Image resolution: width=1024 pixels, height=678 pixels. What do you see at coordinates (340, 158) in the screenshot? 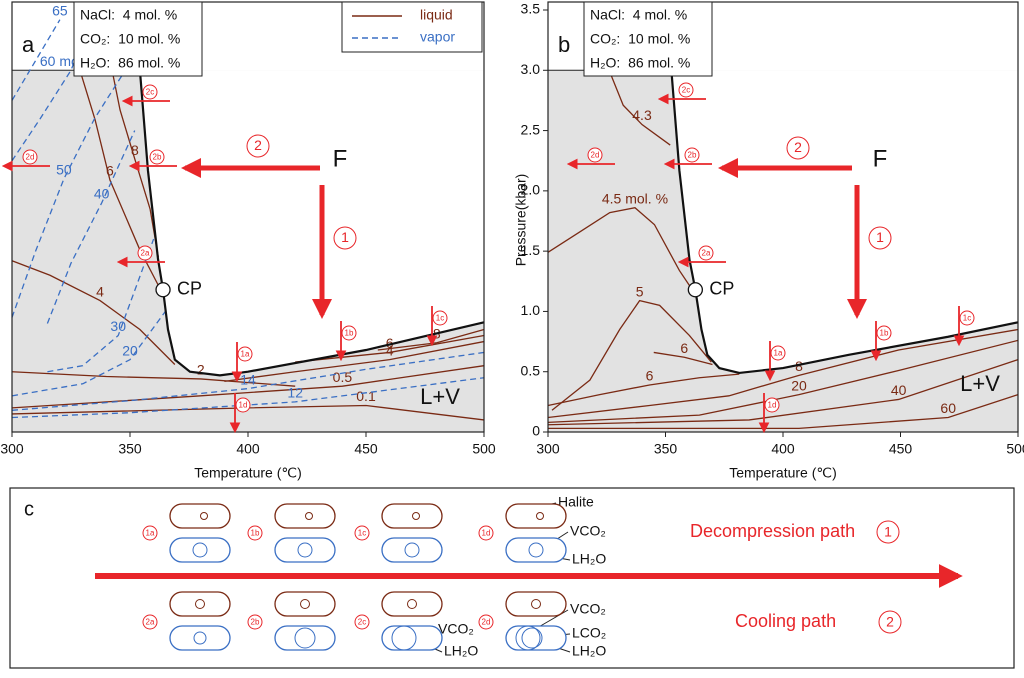
I see `start-label: F` at bounding box center [340, 158].